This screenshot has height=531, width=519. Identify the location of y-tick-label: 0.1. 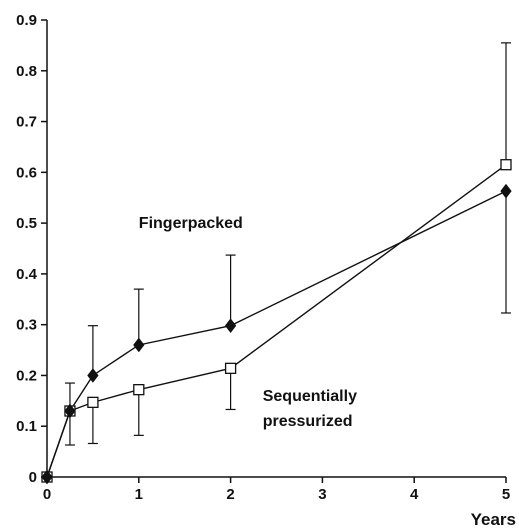
(26, 426).